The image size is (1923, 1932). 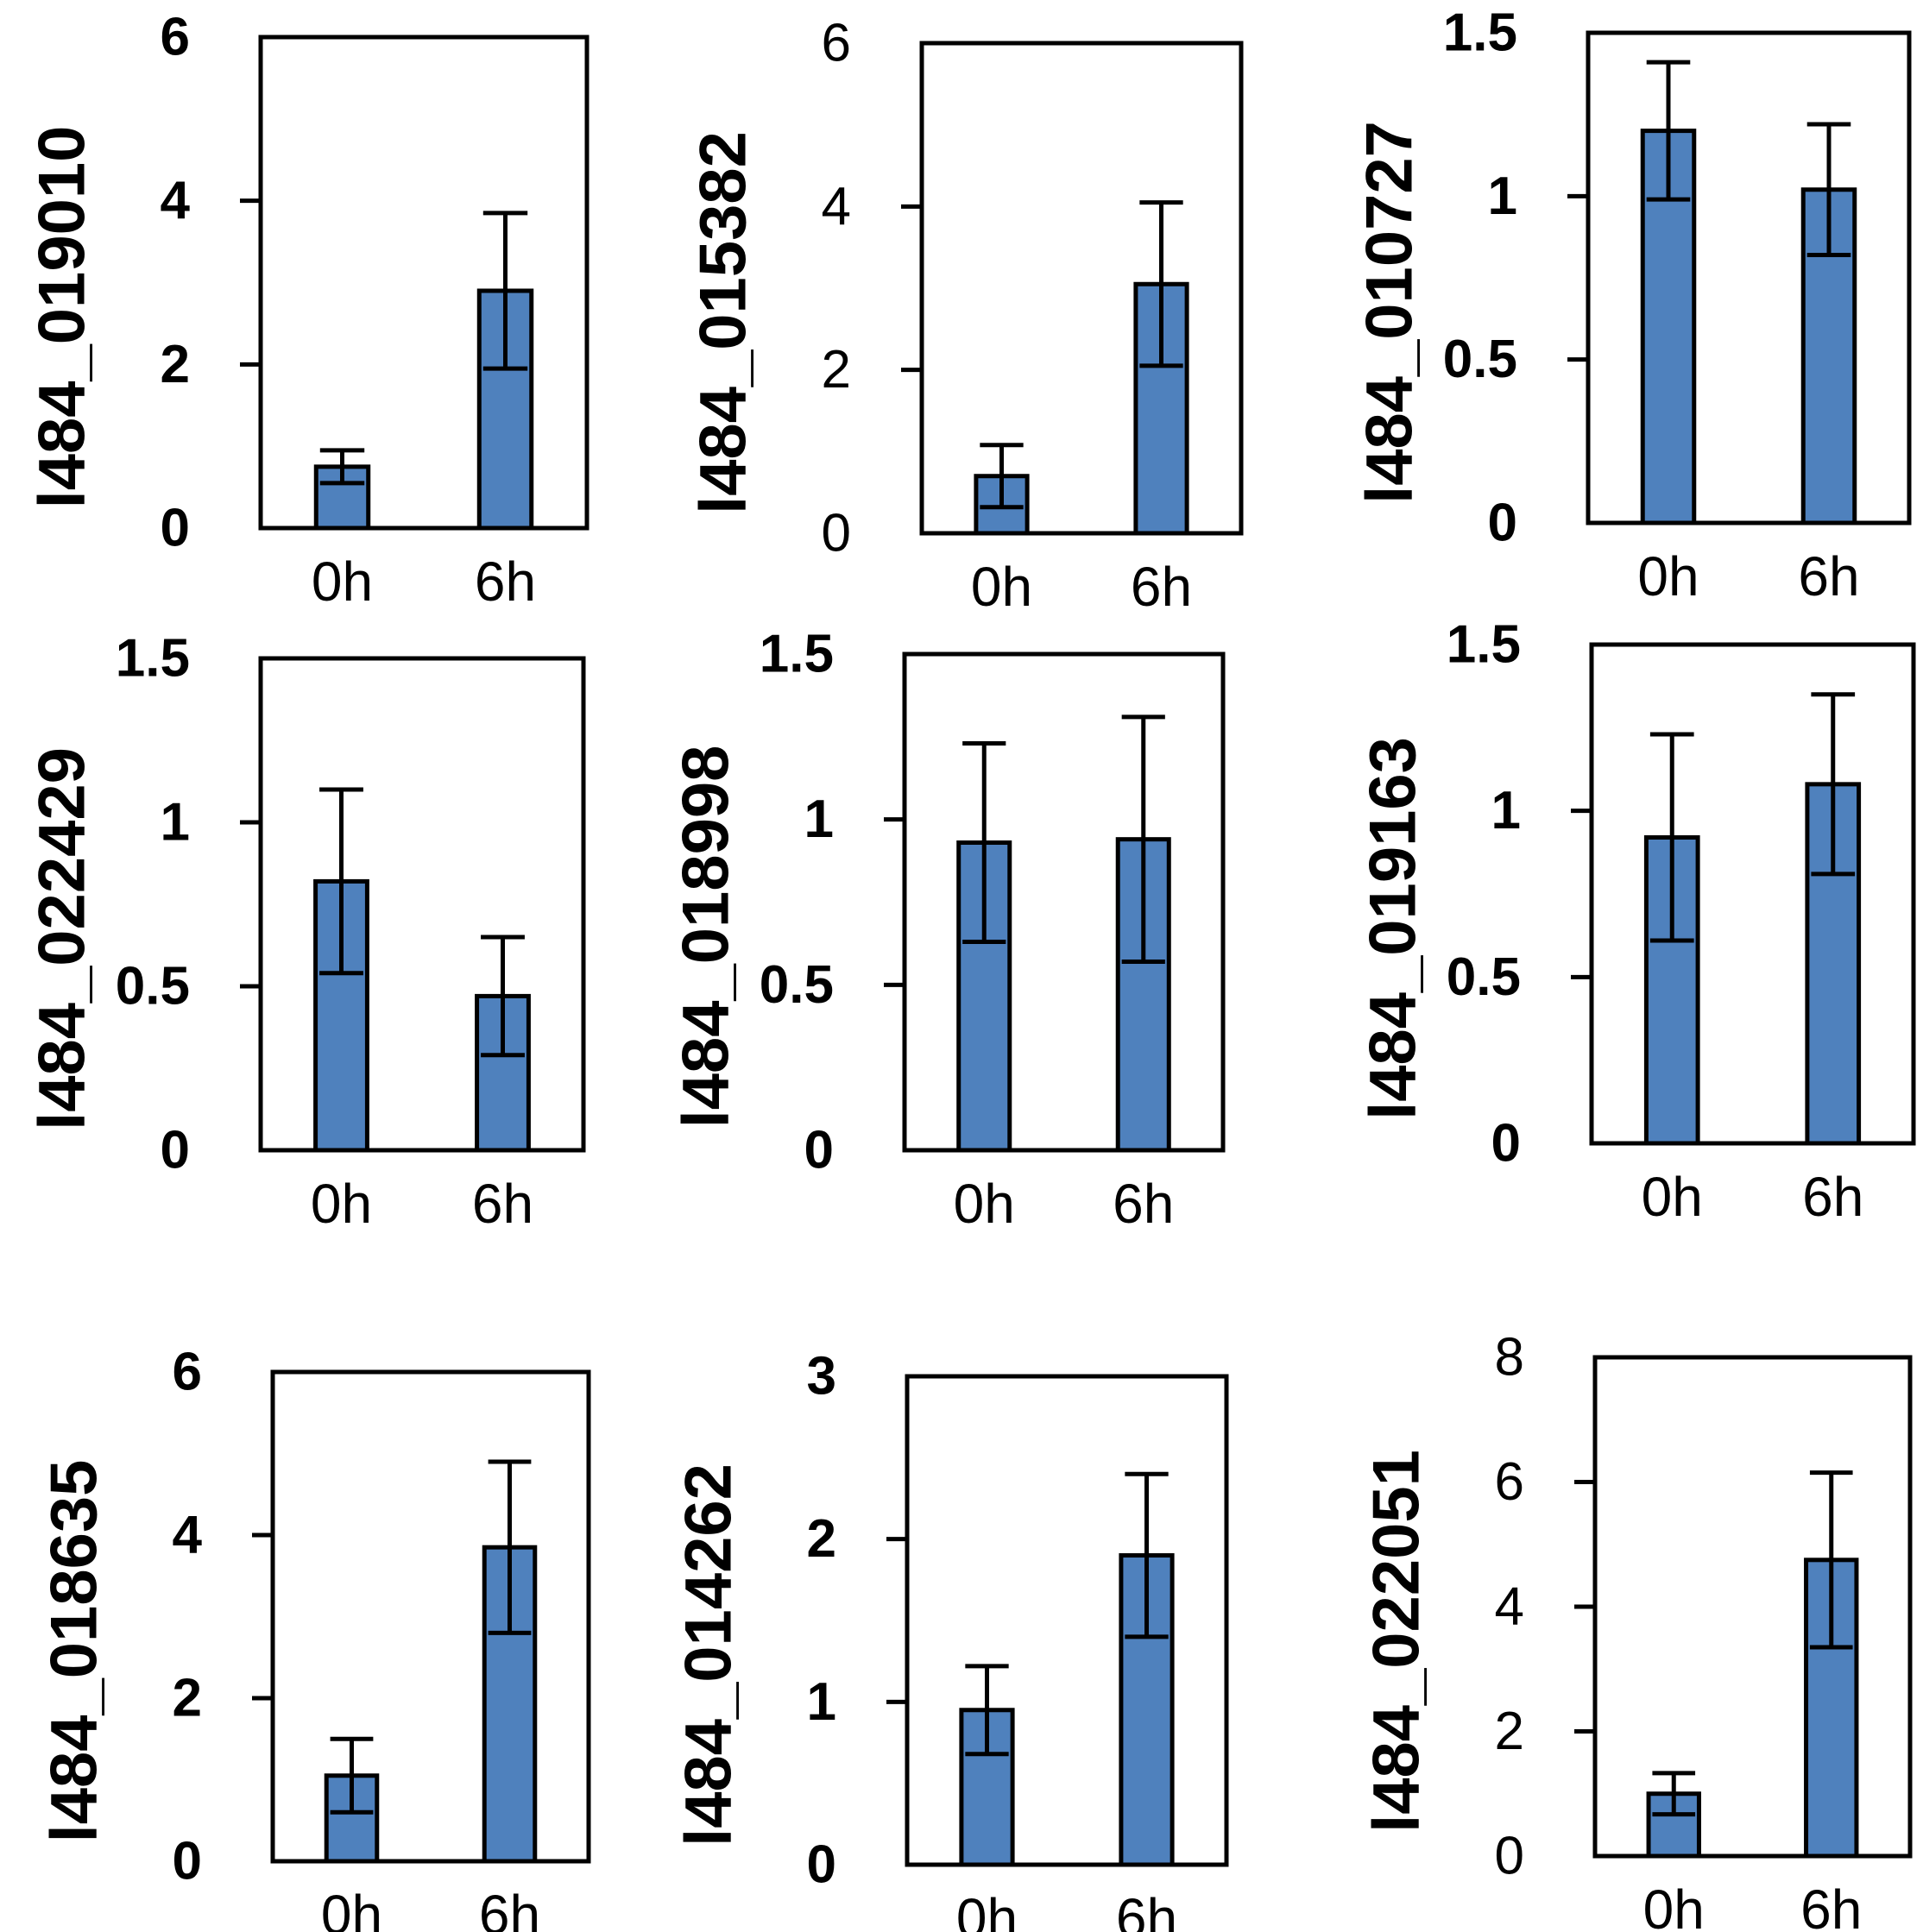 I want to click on y-axis-label: l484_022429, so click(x=63, y=938).